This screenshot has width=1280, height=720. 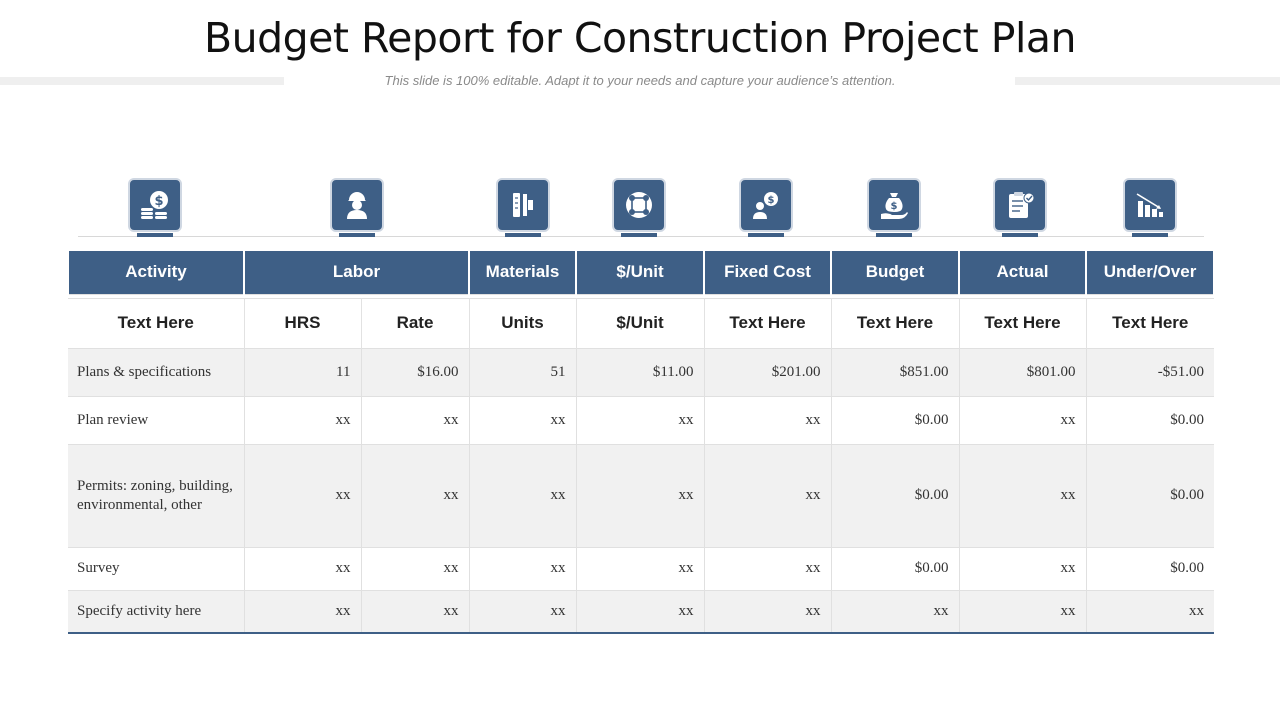 What do you see at coordinates (1023, 272) in the screenshot?
I see `header-actual: Actual` at bounding box center [1023, 272].